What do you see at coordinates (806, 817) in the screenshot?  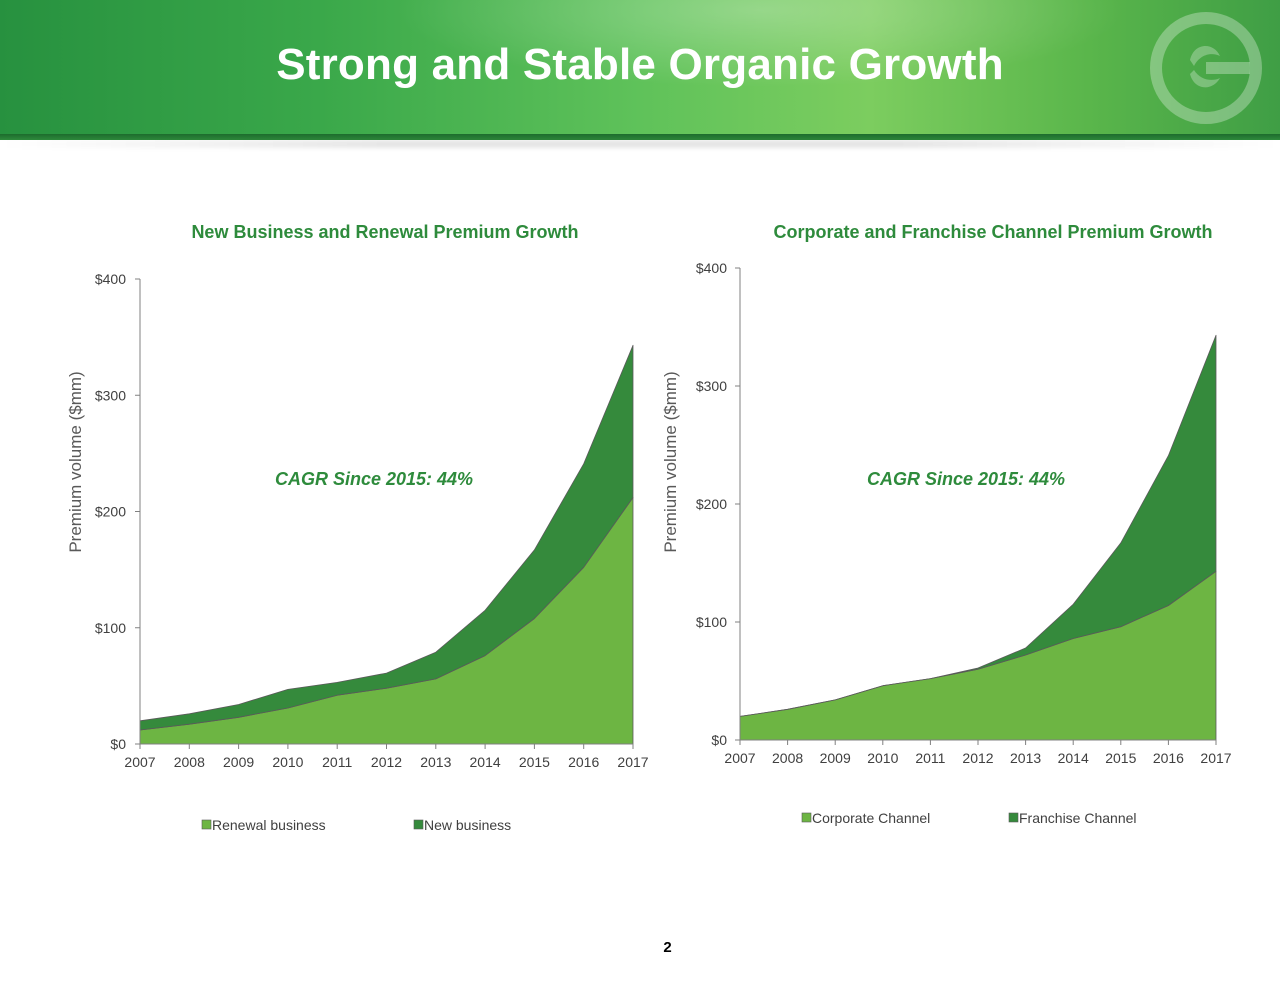 I see `legend-swatch-corporate` at bounding box center [806, 817].